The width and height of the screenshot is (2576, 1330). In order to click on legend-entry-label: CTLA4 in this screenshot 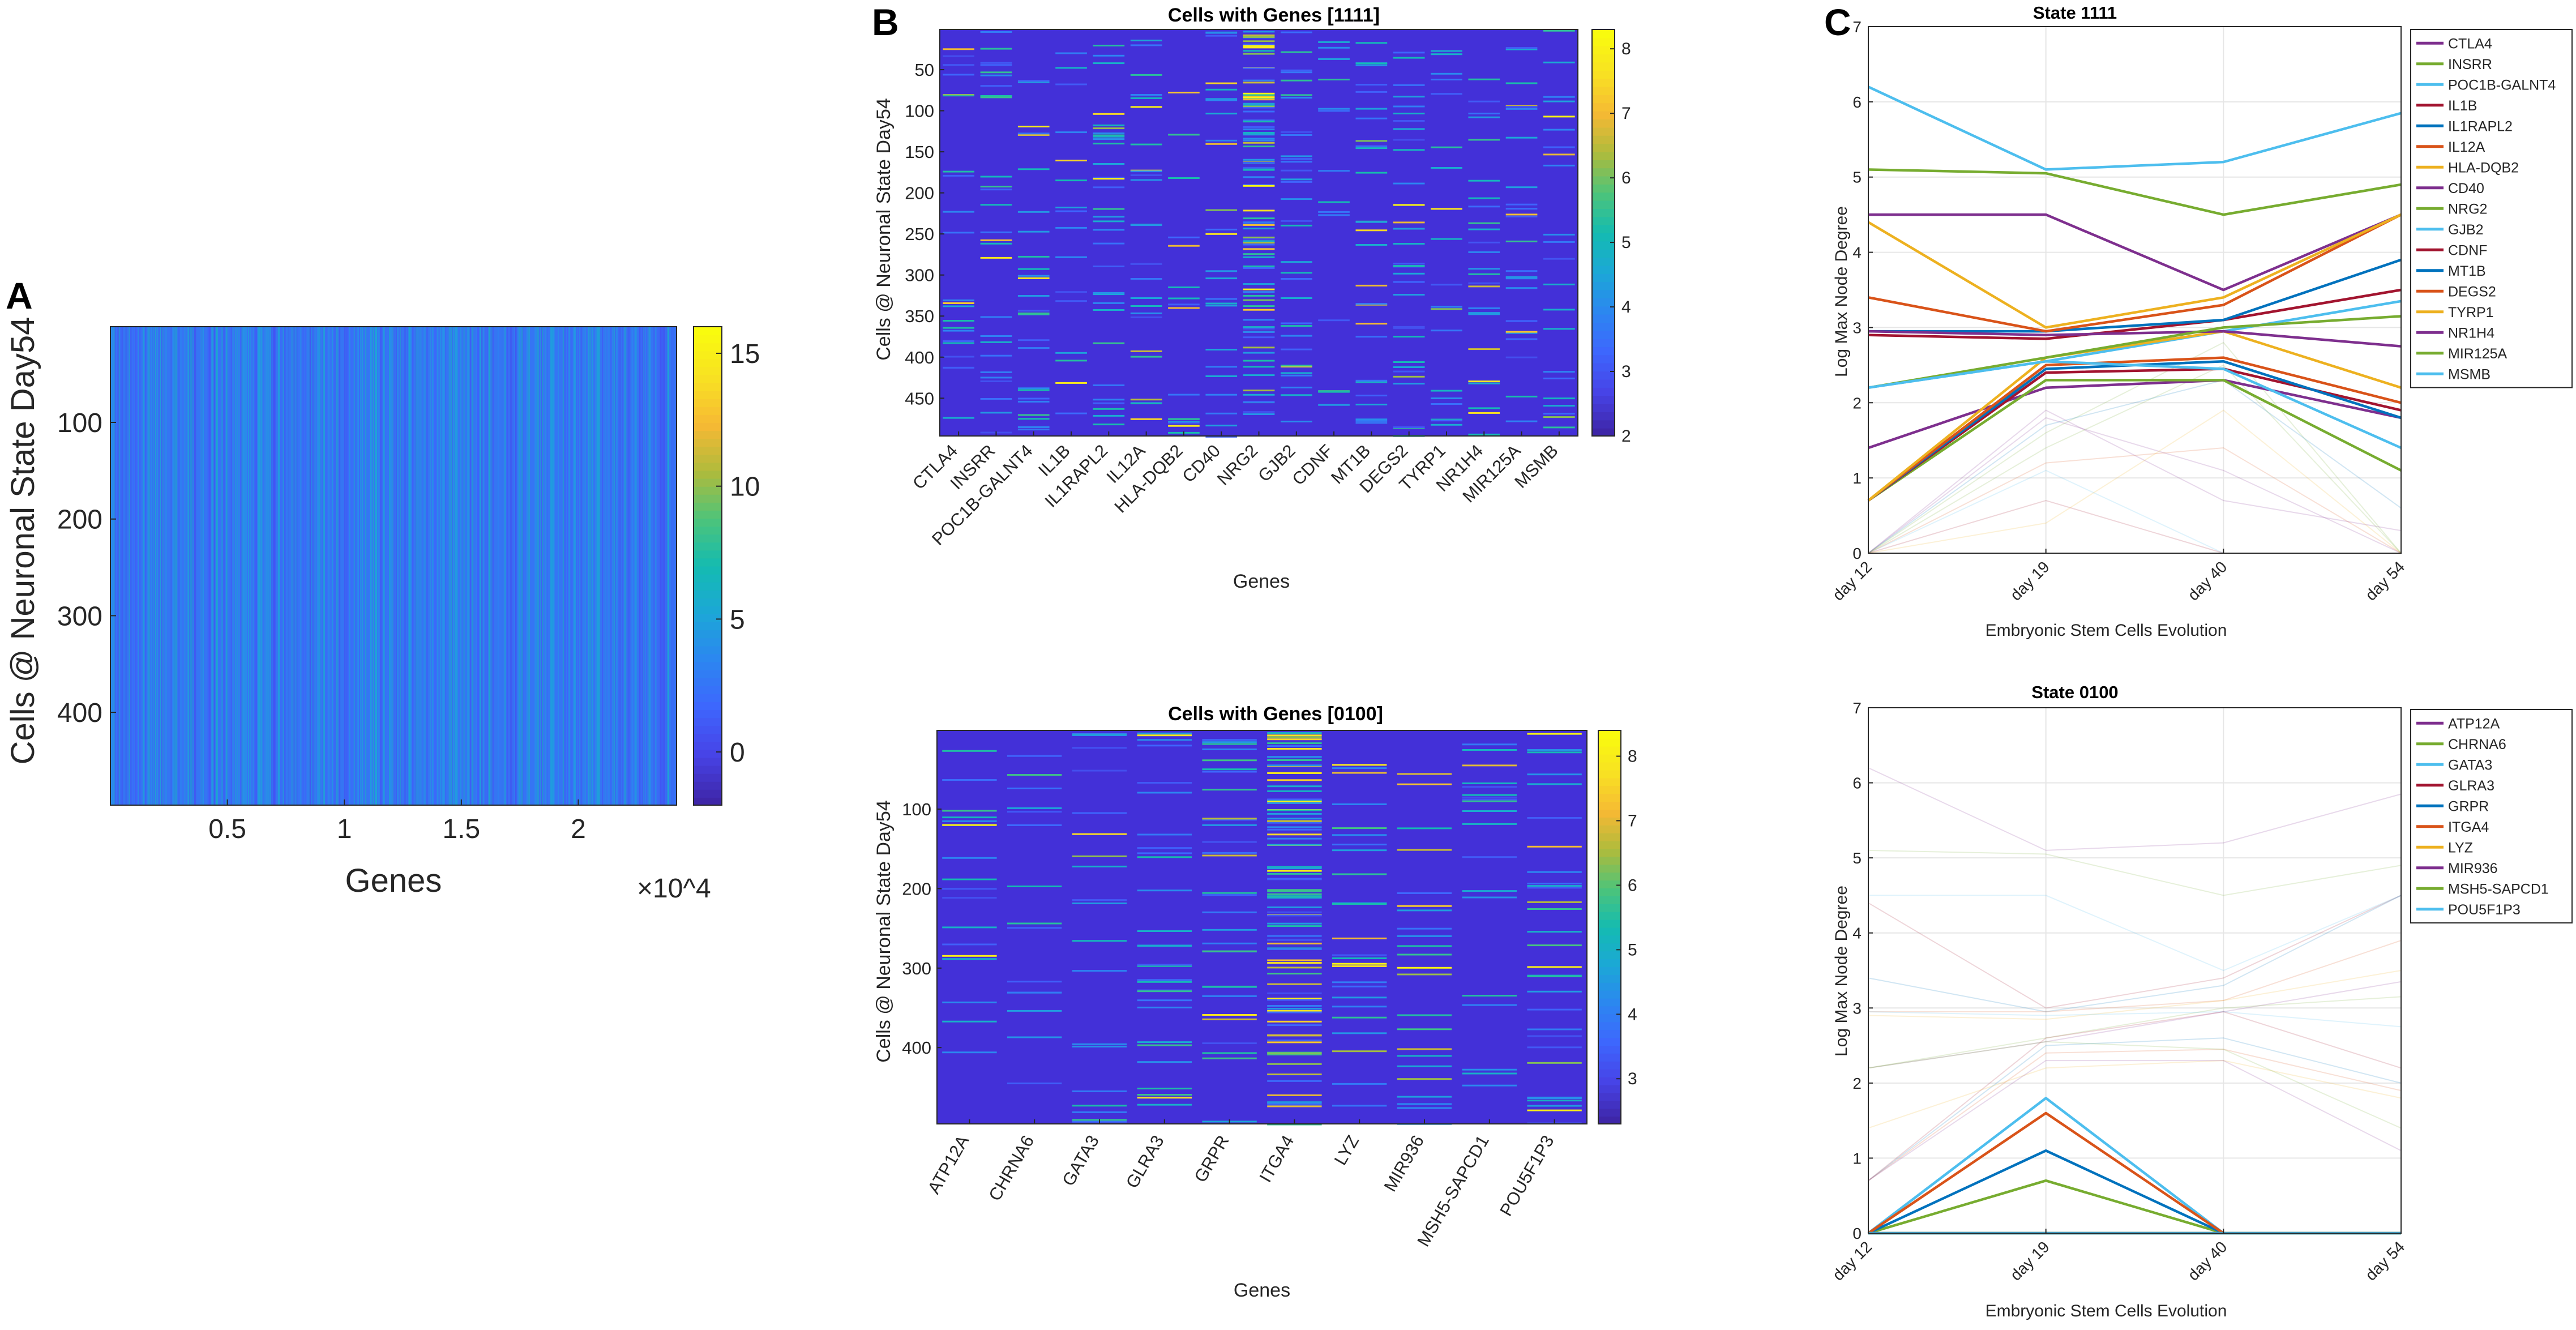, I will do `click(2470, 44)`.